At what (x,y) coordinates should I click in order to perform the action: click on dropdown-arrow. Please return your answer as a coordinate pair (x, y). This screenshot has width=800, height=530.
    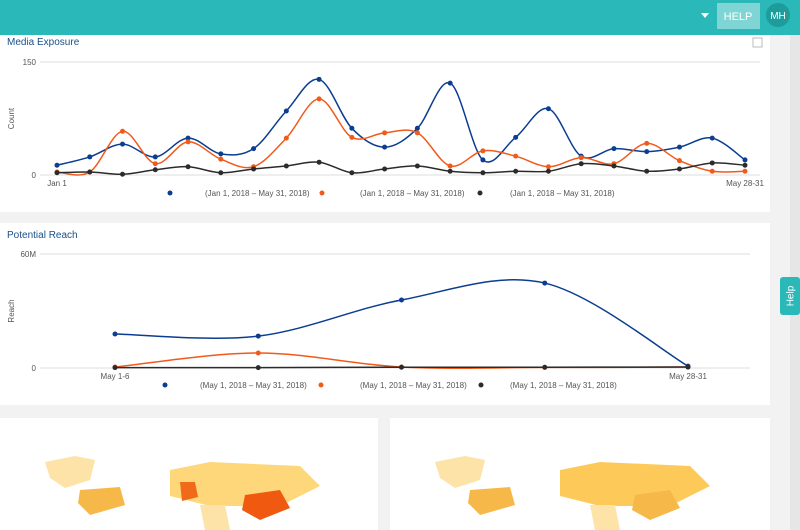
    Looking at the image, I should click on (705, 15).